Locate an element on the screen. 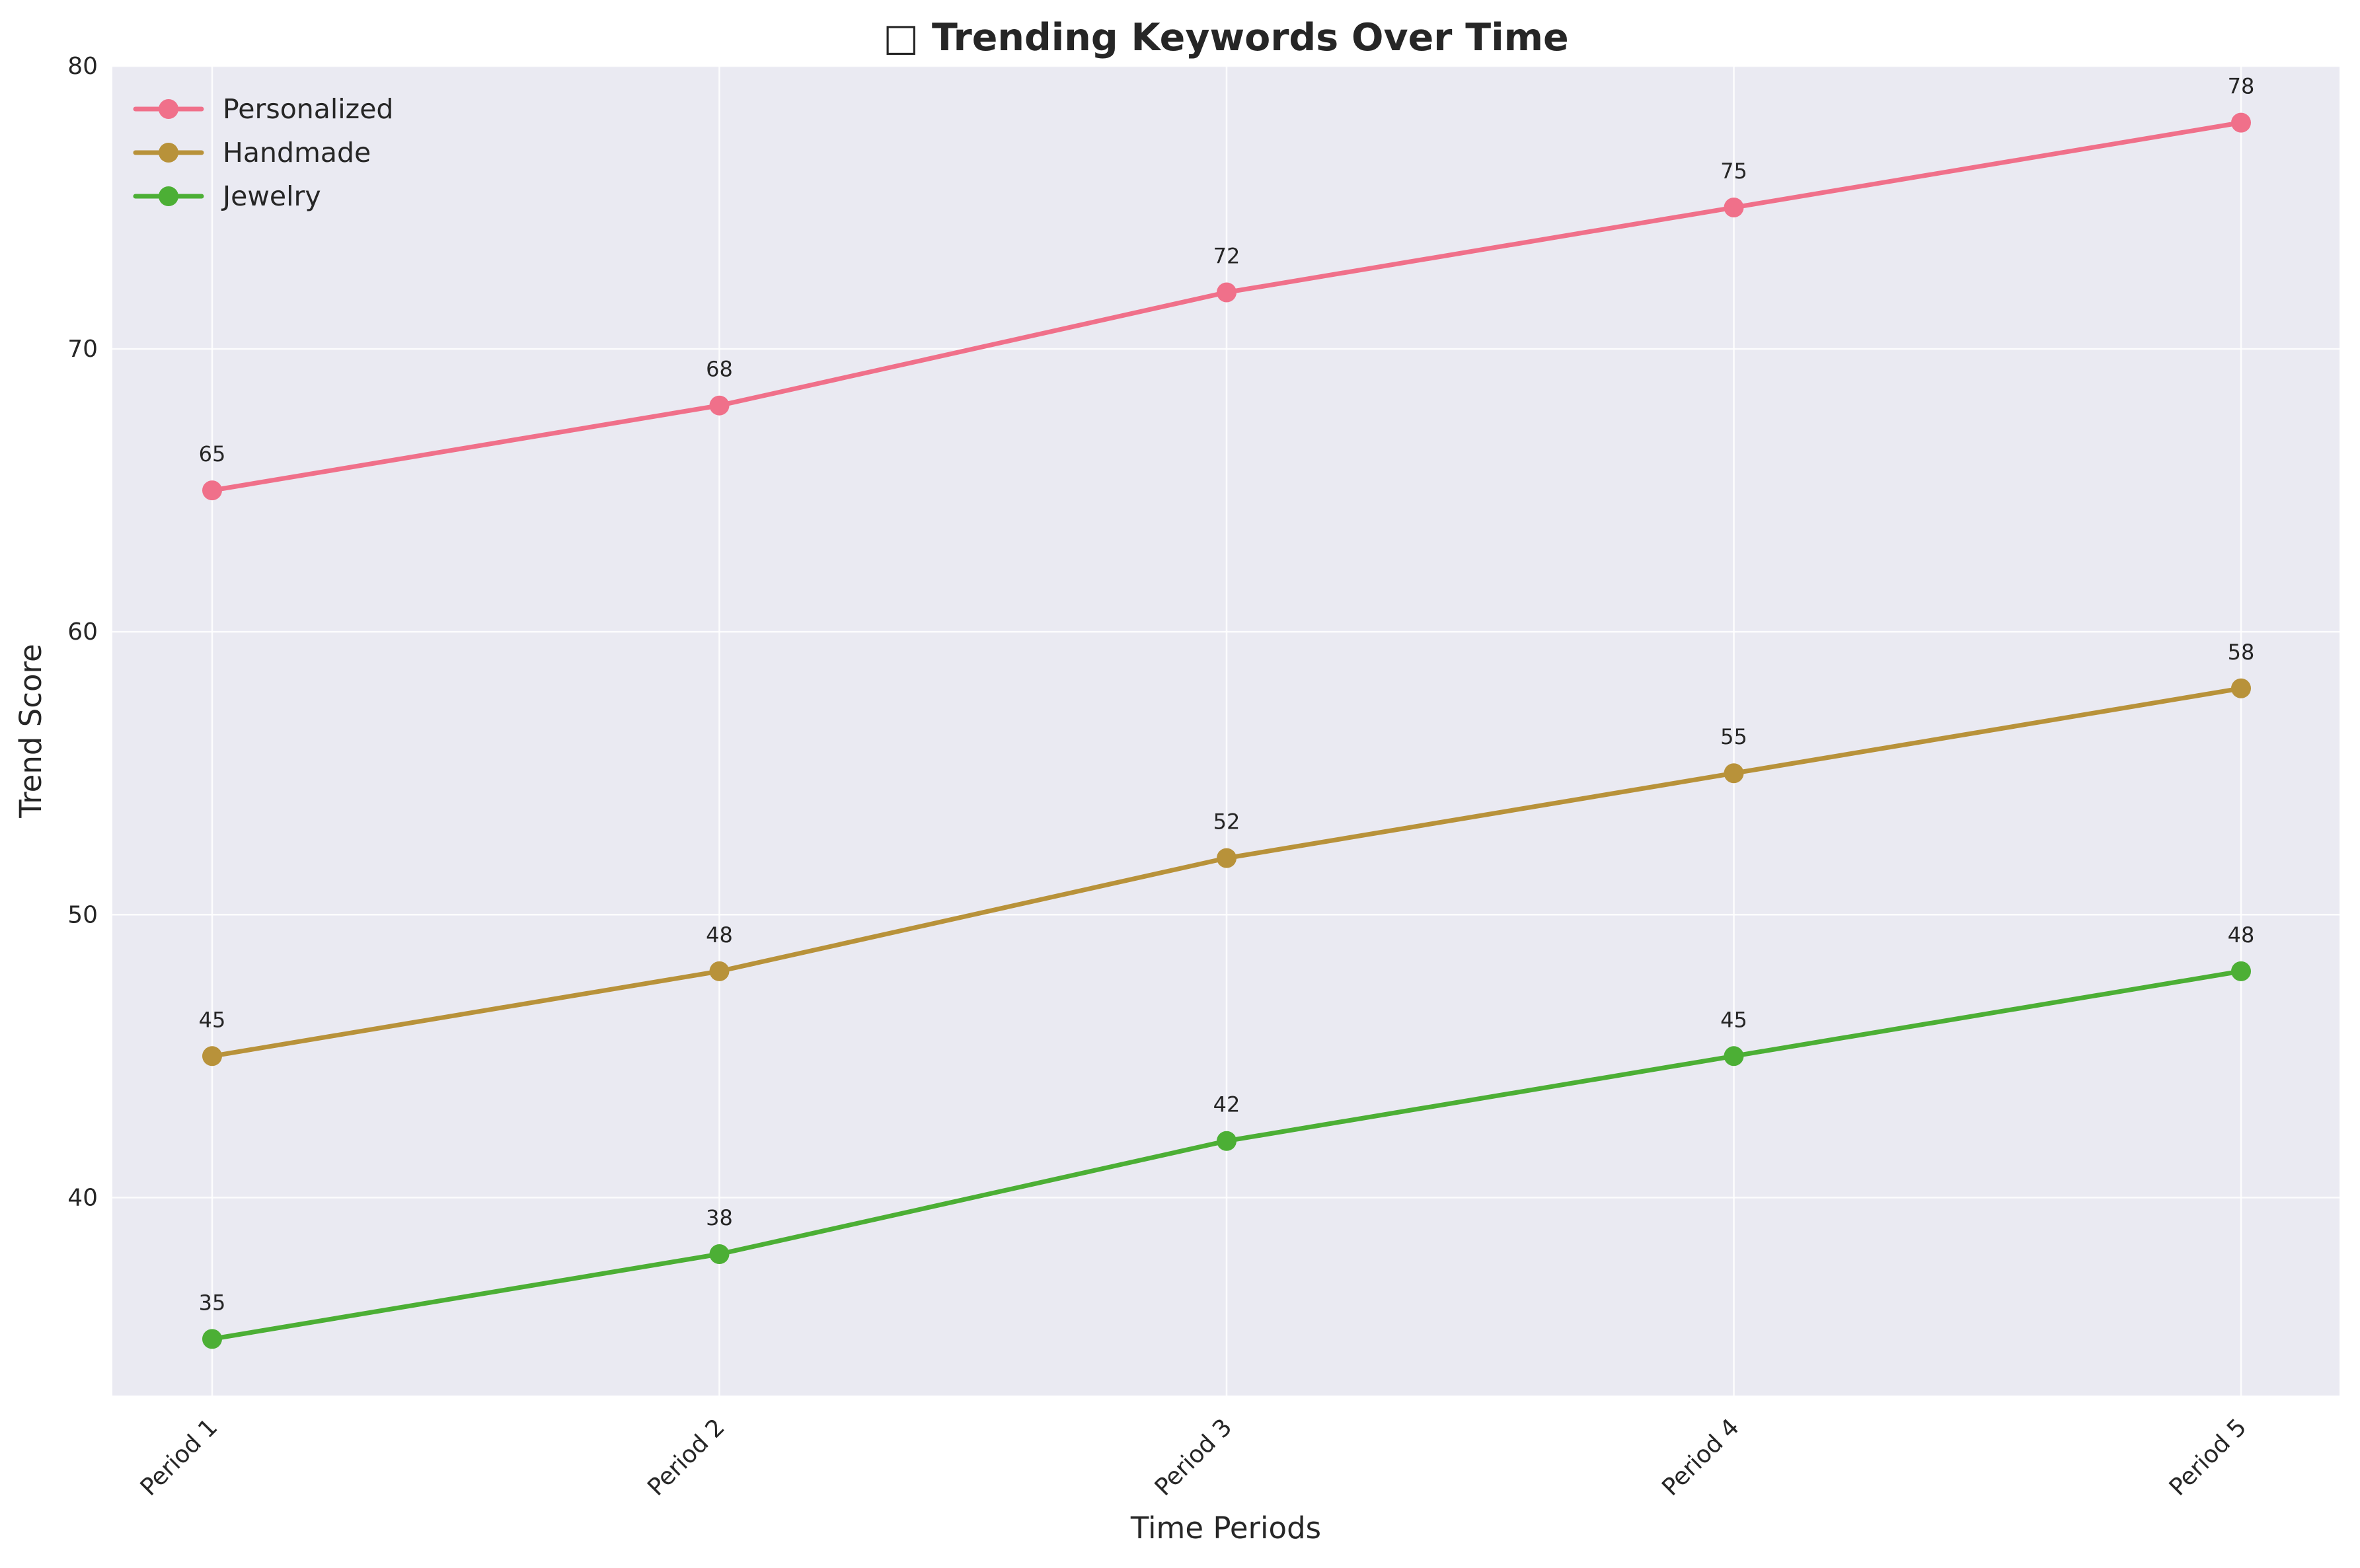 This screenshot has height=1568, width=2360. x-tick-label: Period 5 is located at coordinates (2208, 1457).